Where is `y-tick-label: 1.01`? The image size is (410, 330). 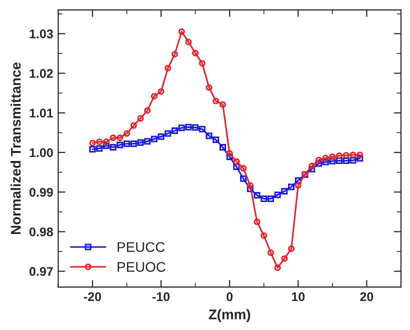
y-tick-label: 1.01 is located at coordinates (42, 113).